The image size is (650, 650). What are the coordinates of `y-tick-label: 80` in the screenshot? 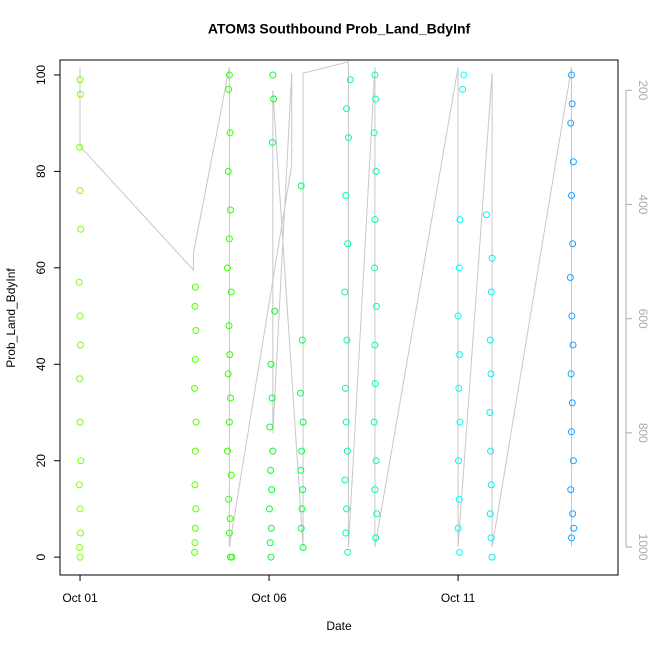 It's located at (41, 171).